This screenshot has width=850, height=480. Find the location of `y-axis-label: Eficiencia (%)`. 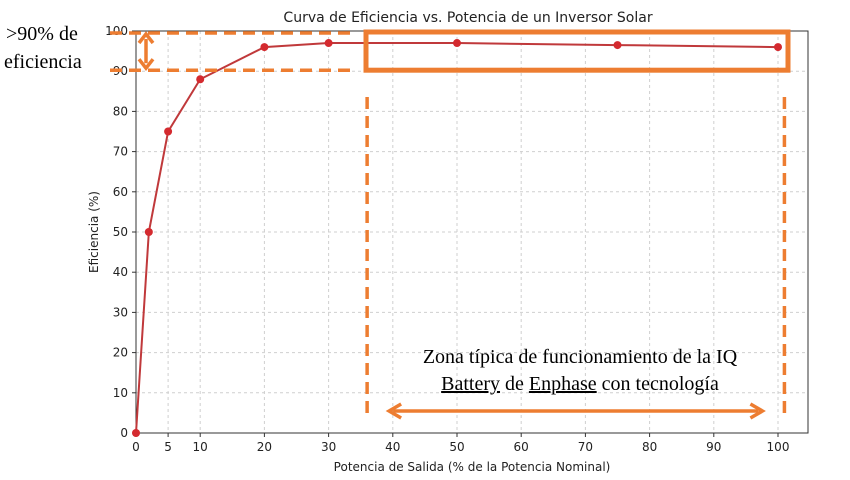

y-axis-label: Eficiencia (%) is located at coordinates (94, 232).